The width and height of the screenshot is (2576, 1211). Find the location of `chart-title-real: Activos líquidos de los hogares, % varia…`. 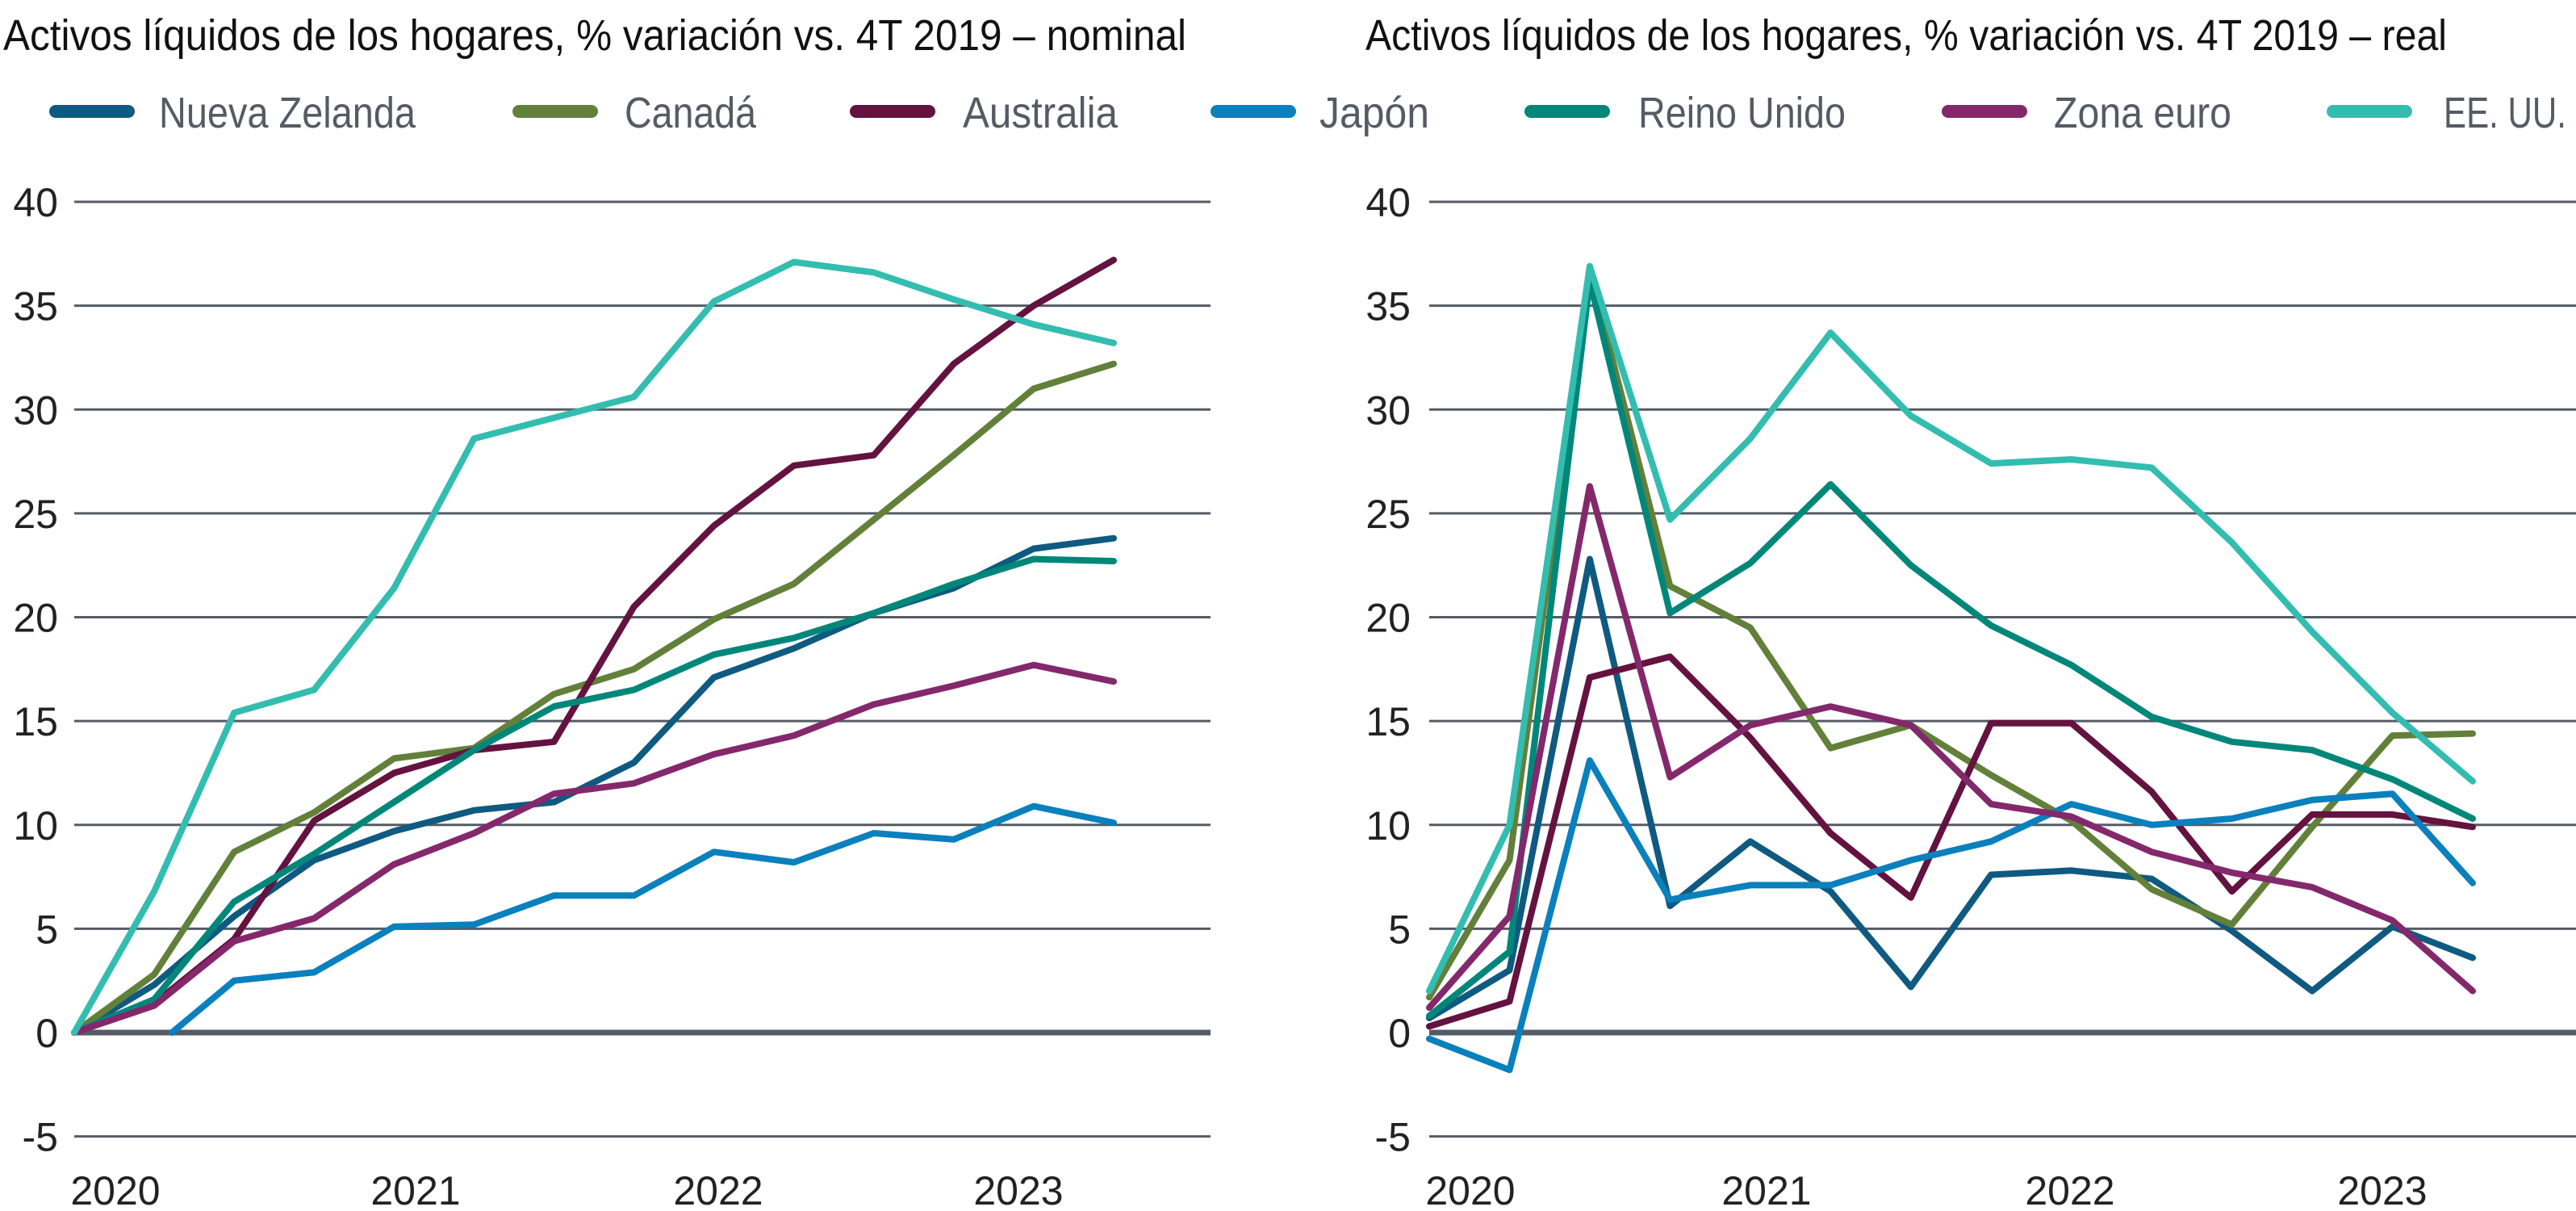

chart-title-real: Activos líquidos de los hogares, % varia… is located at coordinates (1906, 35).